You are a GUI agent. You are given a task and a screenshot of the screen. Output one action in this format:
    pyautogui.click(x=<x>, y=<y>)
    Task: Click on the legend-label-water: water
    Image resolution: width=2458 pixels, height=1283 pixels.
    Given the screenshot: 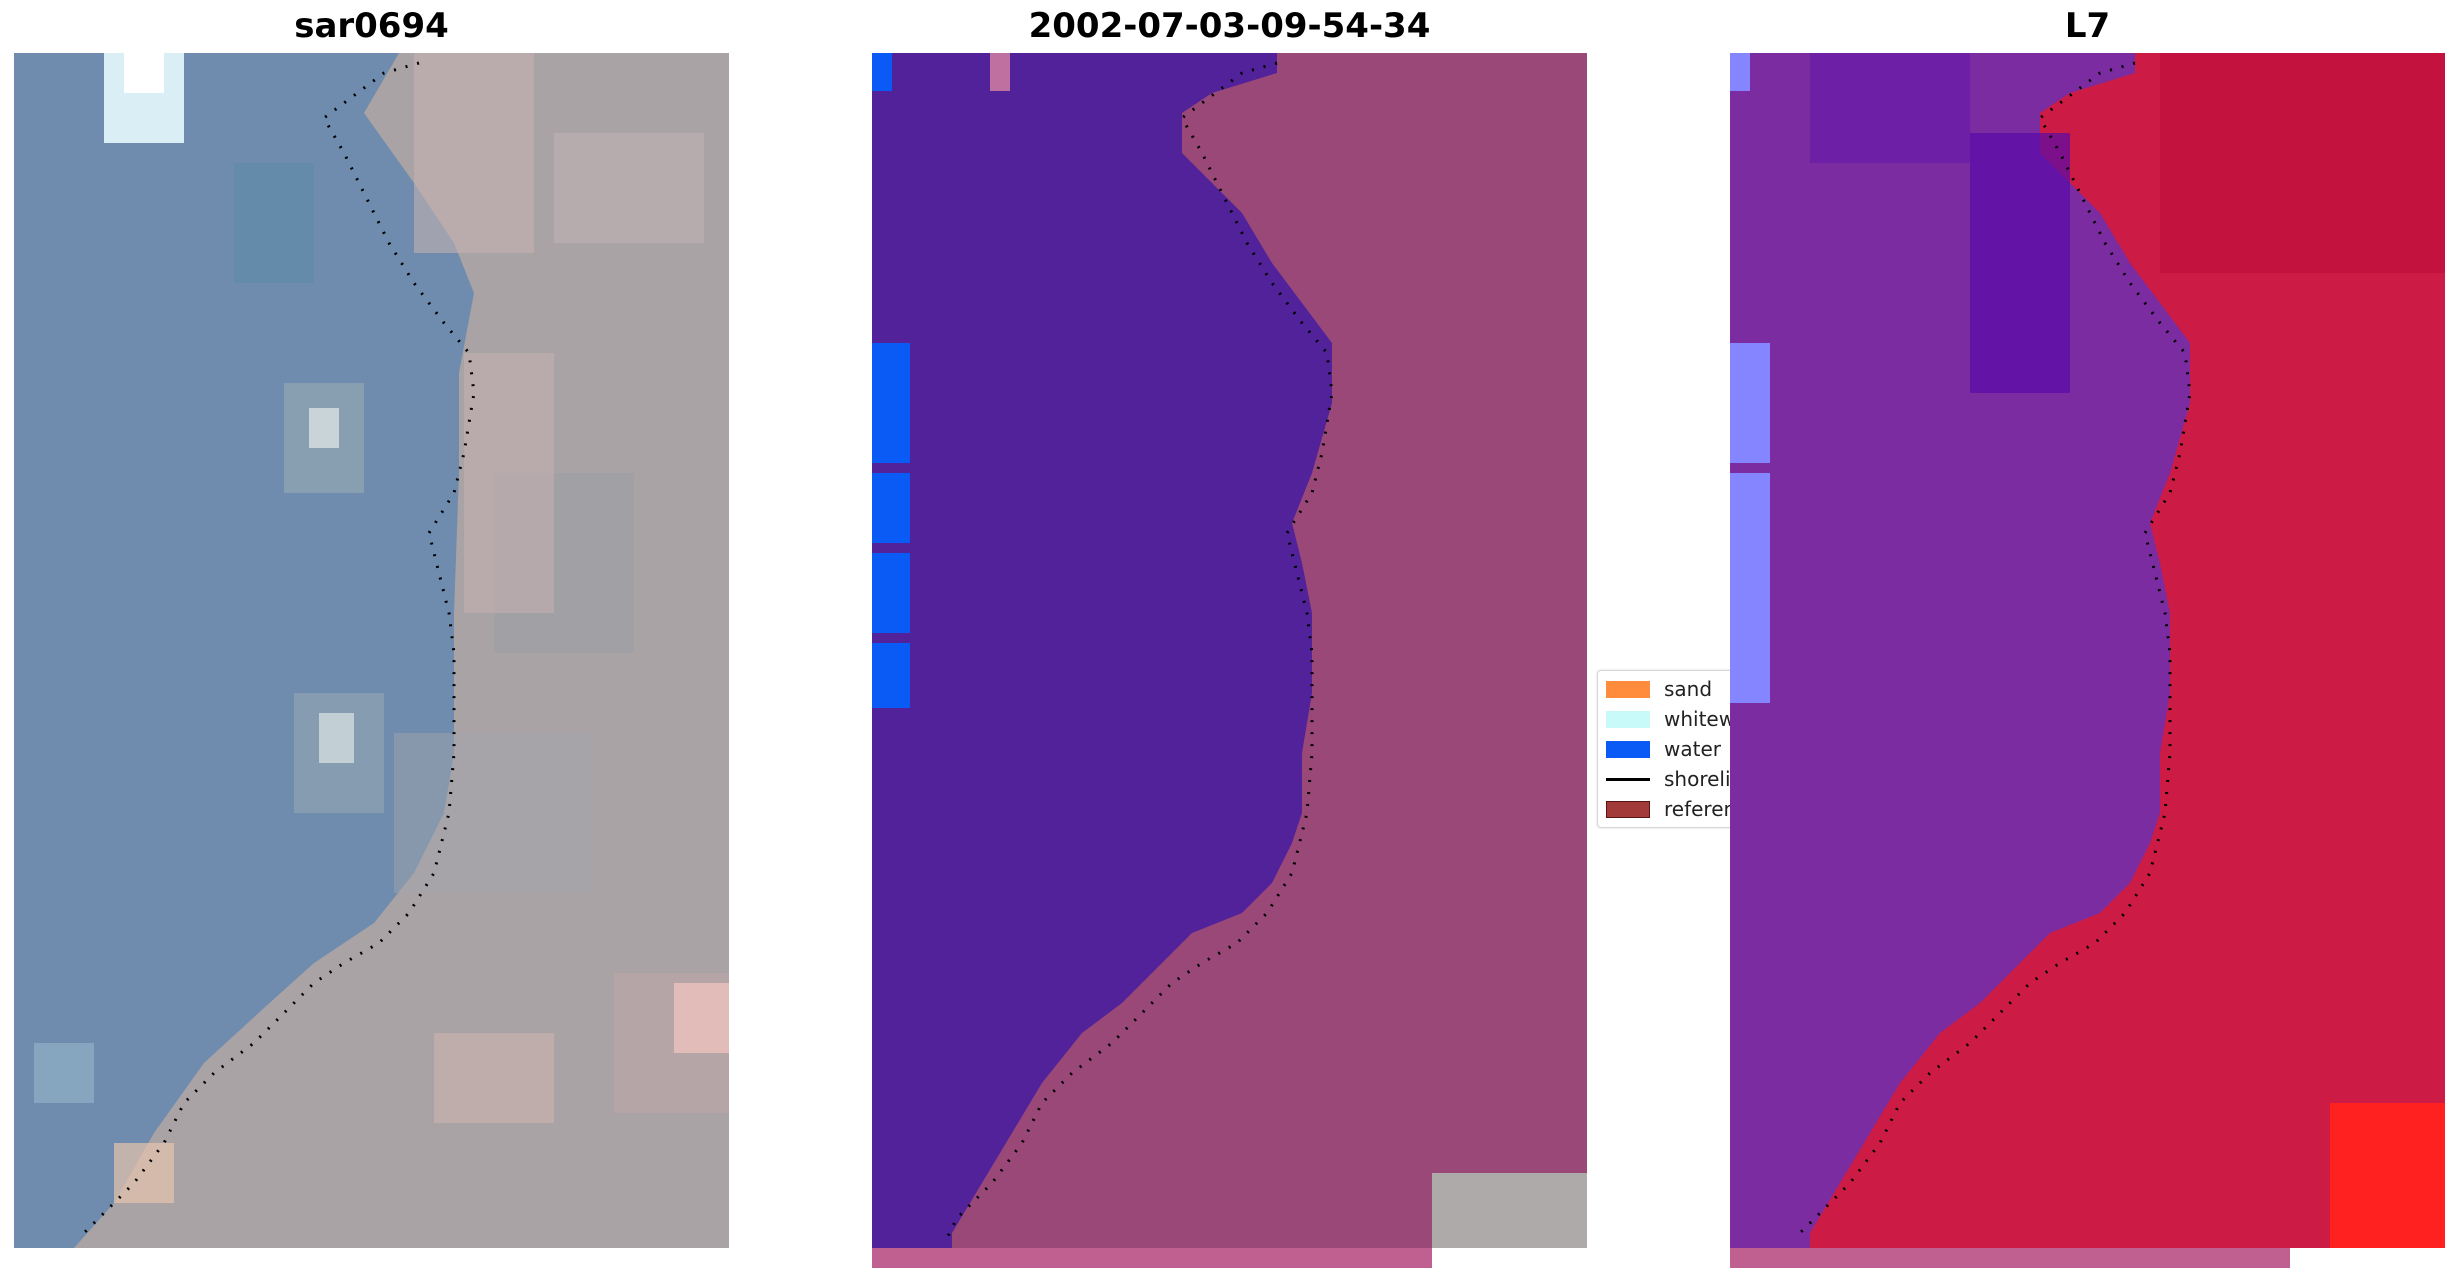 What is the action you would take?
    pyautogui.click(x=1692, y=749)
    